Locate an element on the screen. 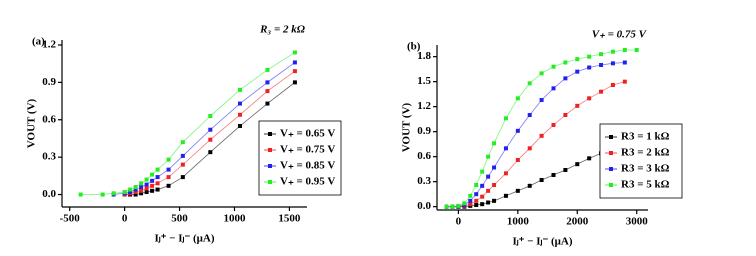 The height and width of the screenshot is (256, 756). x-tick-label: 0 is located at coordinates (459, 222).